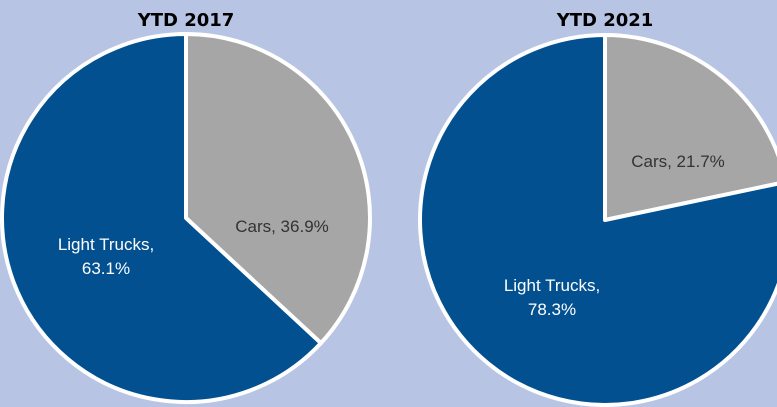 The image size is (777, 407). I want to click on chart-title: YTD 2021, so click(605, 20).